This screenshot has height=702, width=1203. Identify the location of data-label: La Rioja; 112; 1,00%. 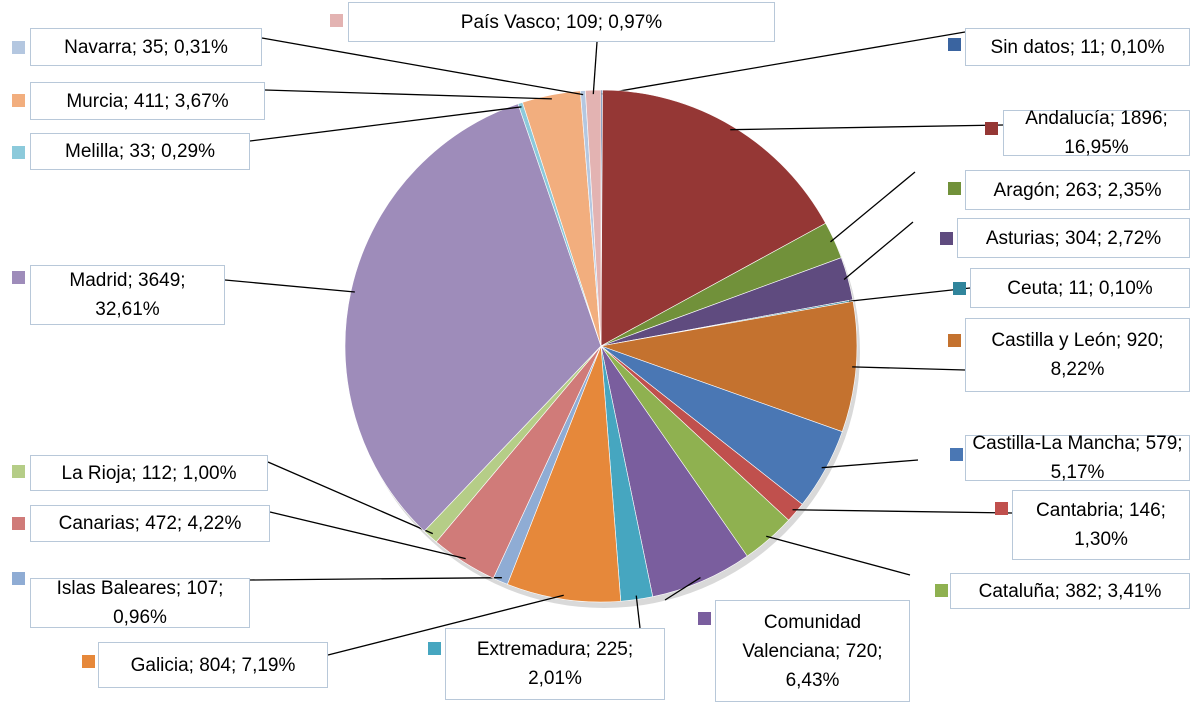
(149, 473).